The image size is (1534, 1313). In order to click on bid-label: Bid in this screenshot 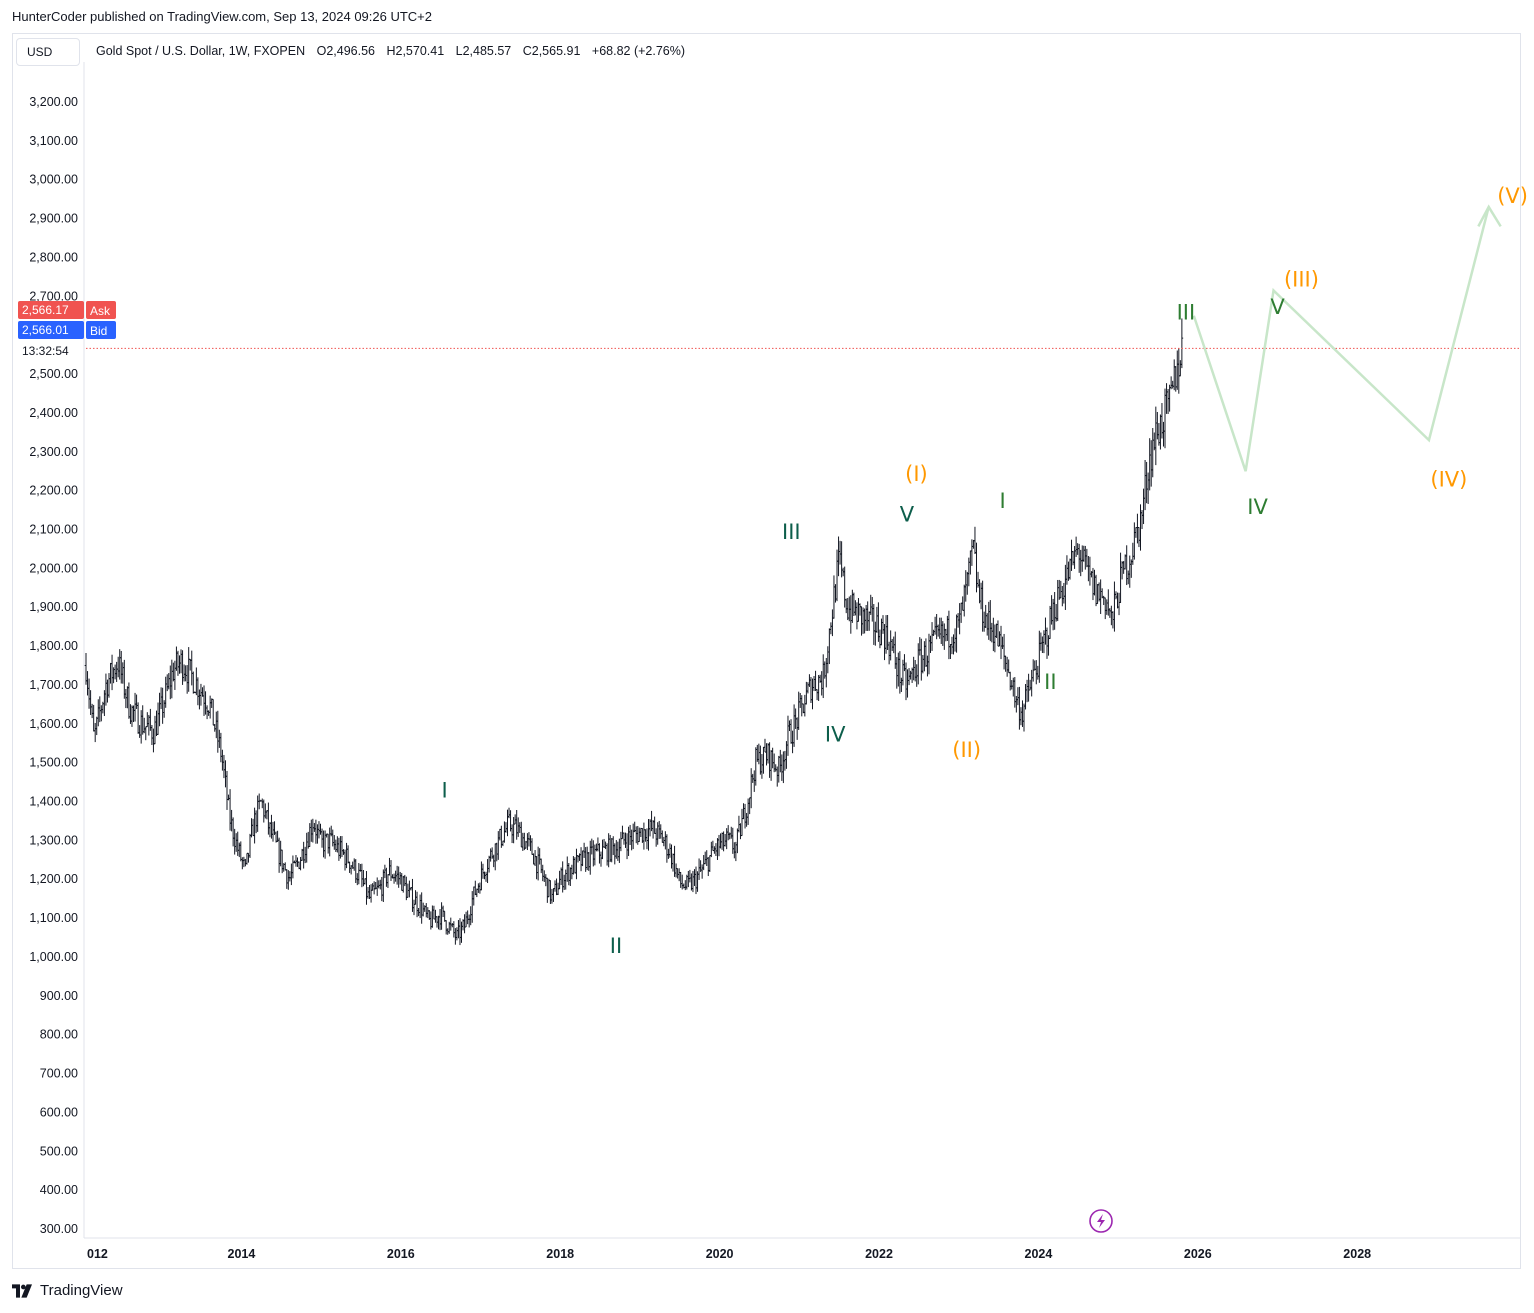, I will do `click(98, 331)`.